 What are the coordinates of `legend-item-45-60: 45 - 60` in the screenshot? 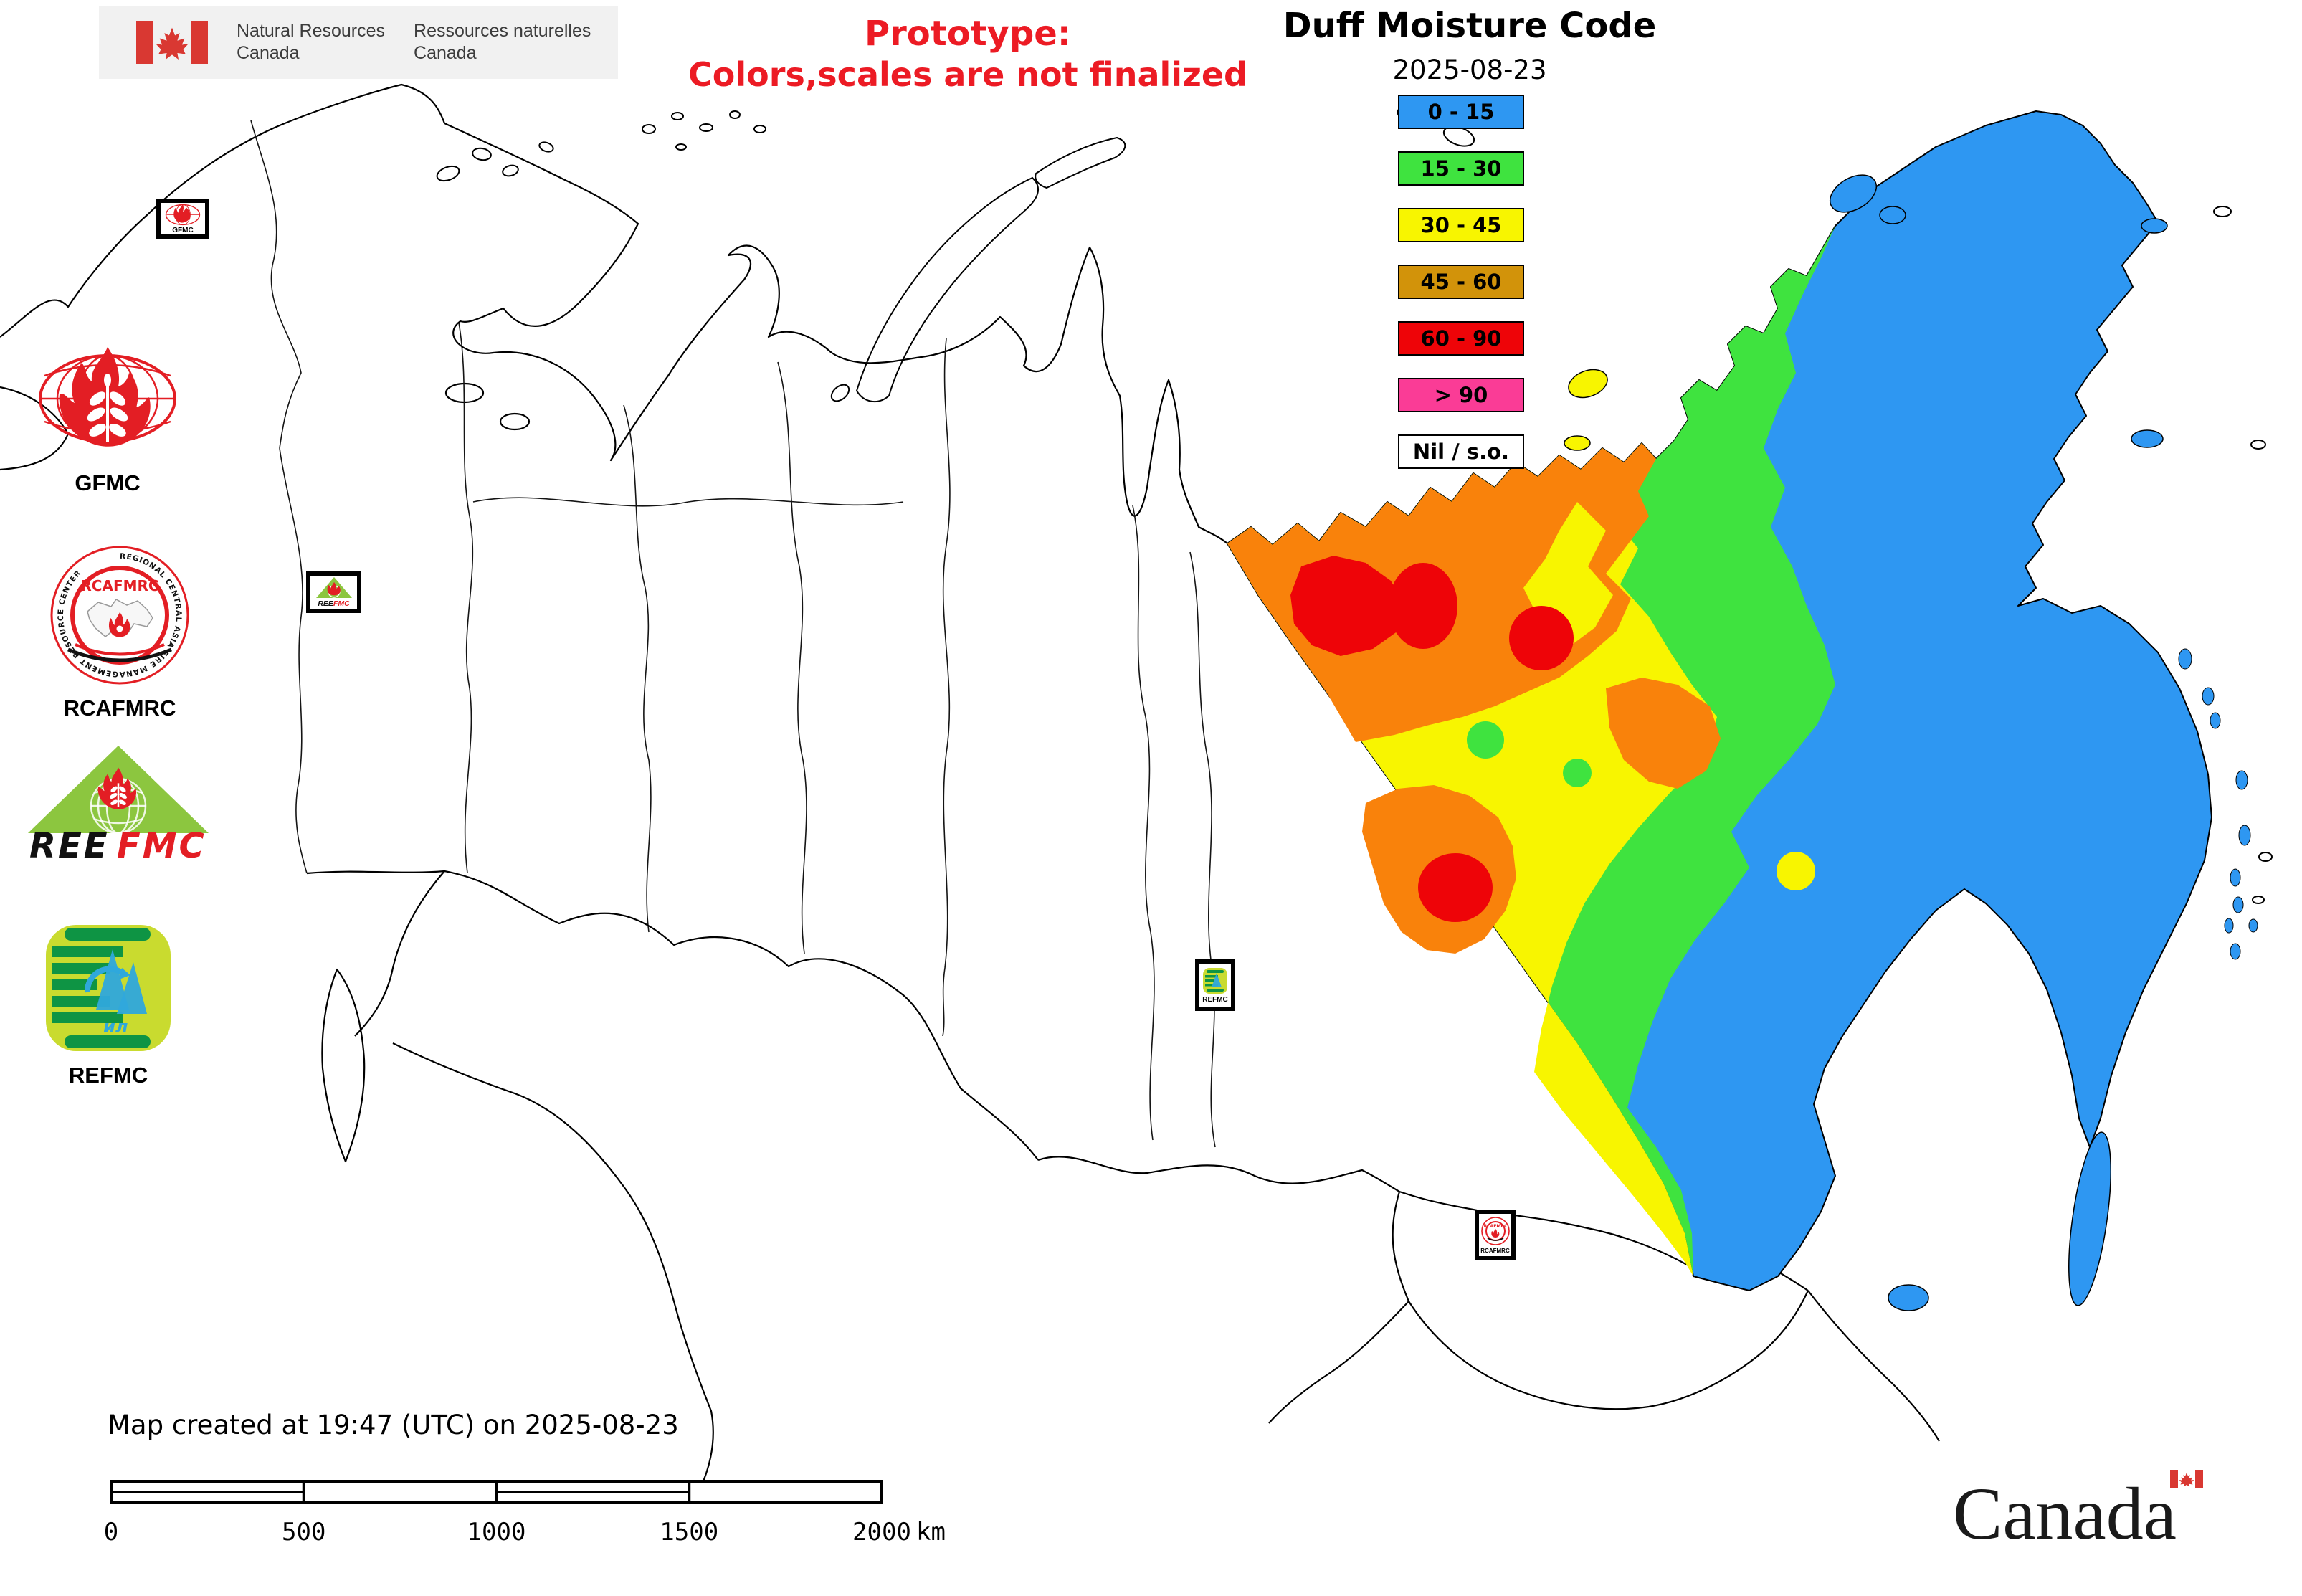 It's located at (1461, 282).